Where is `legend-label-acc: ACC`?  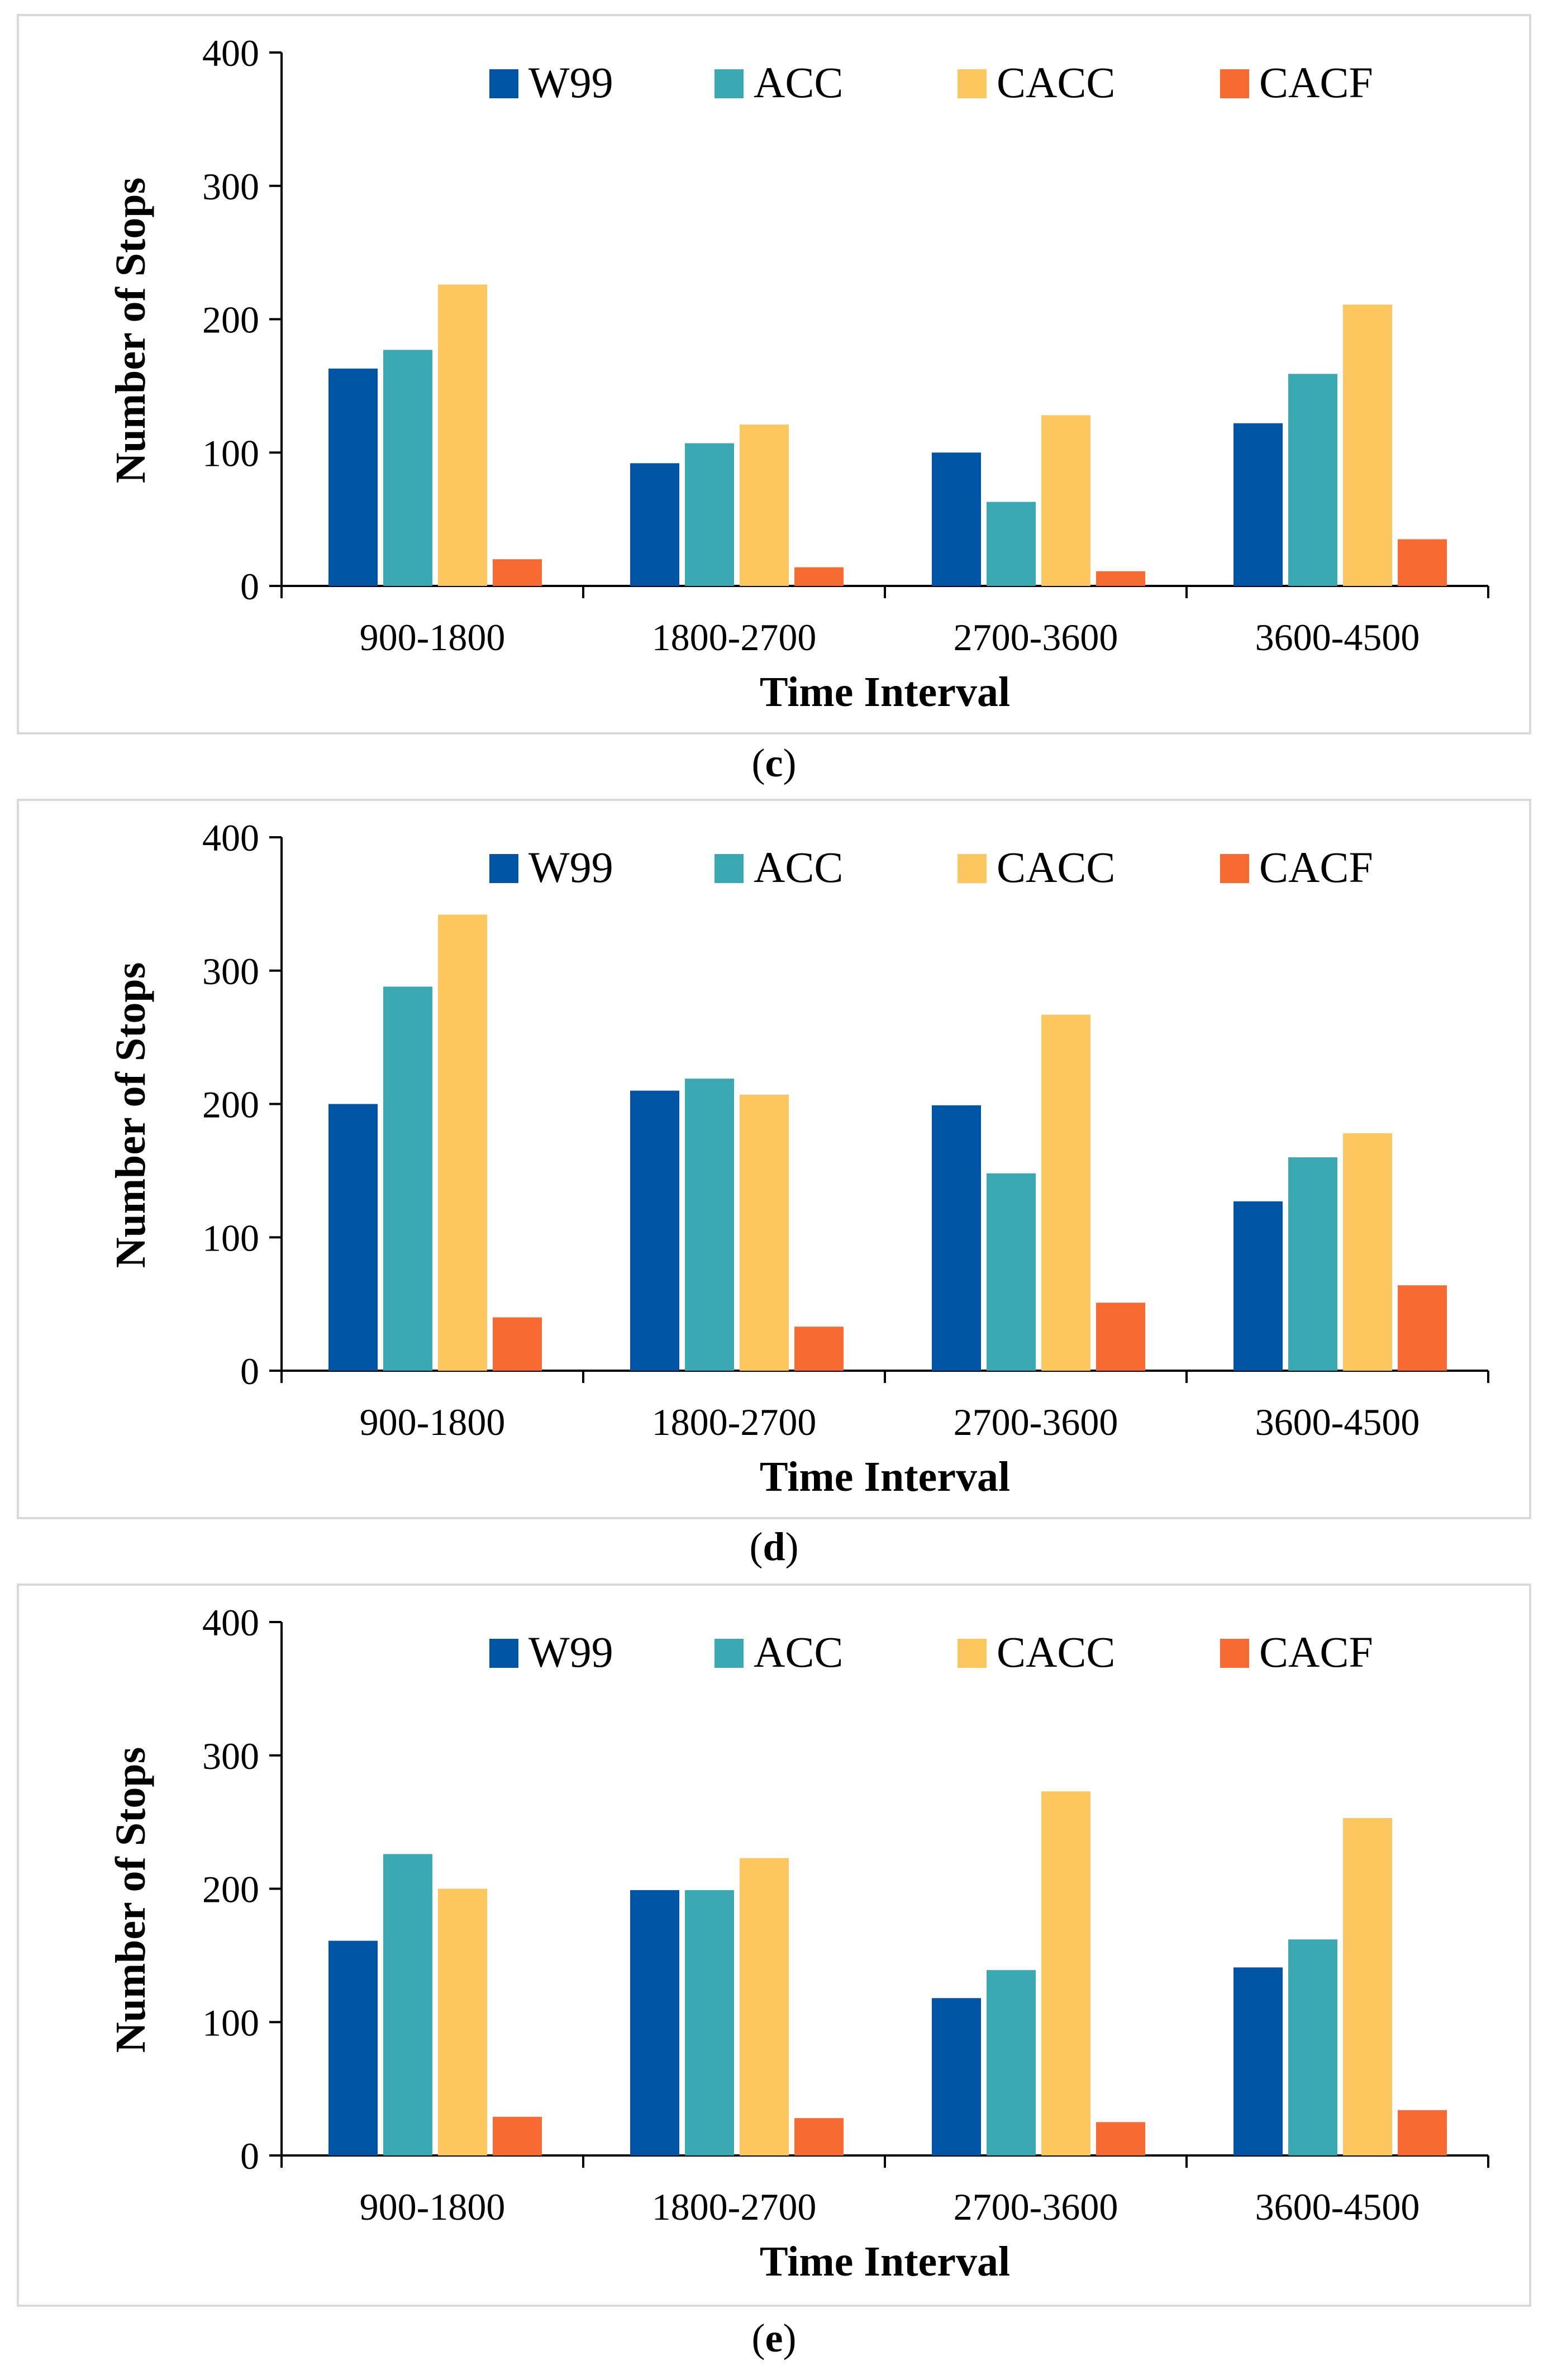
legend-label-acc: ACC is located at coordinates (798, 867).